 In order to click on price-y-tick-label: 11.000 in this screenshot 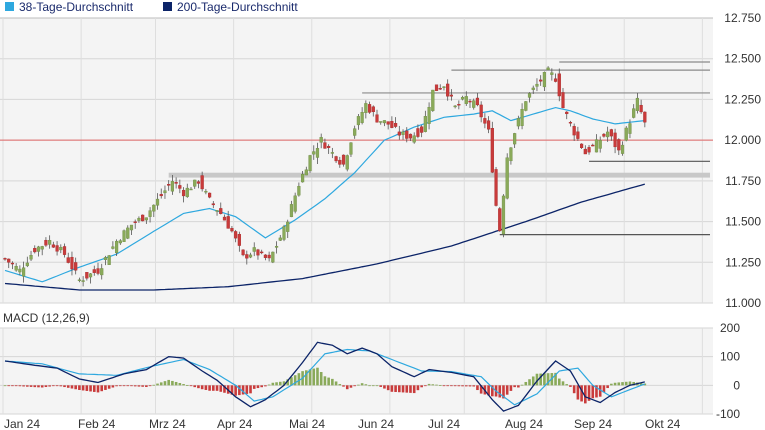, I will do `click(743, 303)`.